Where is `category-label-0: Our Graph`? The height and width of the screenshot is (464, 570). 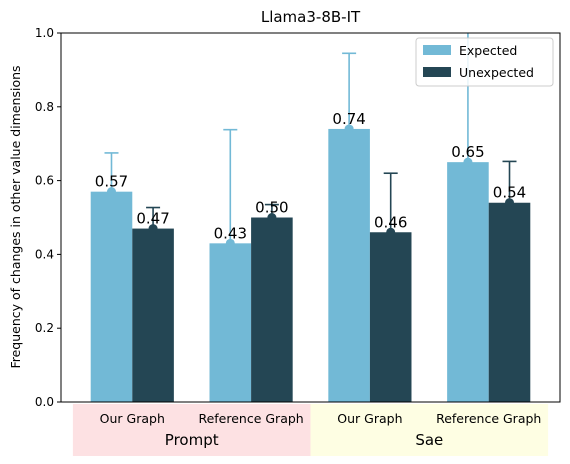 category-label-0: Our Graph is located at coordinates (132, 418).